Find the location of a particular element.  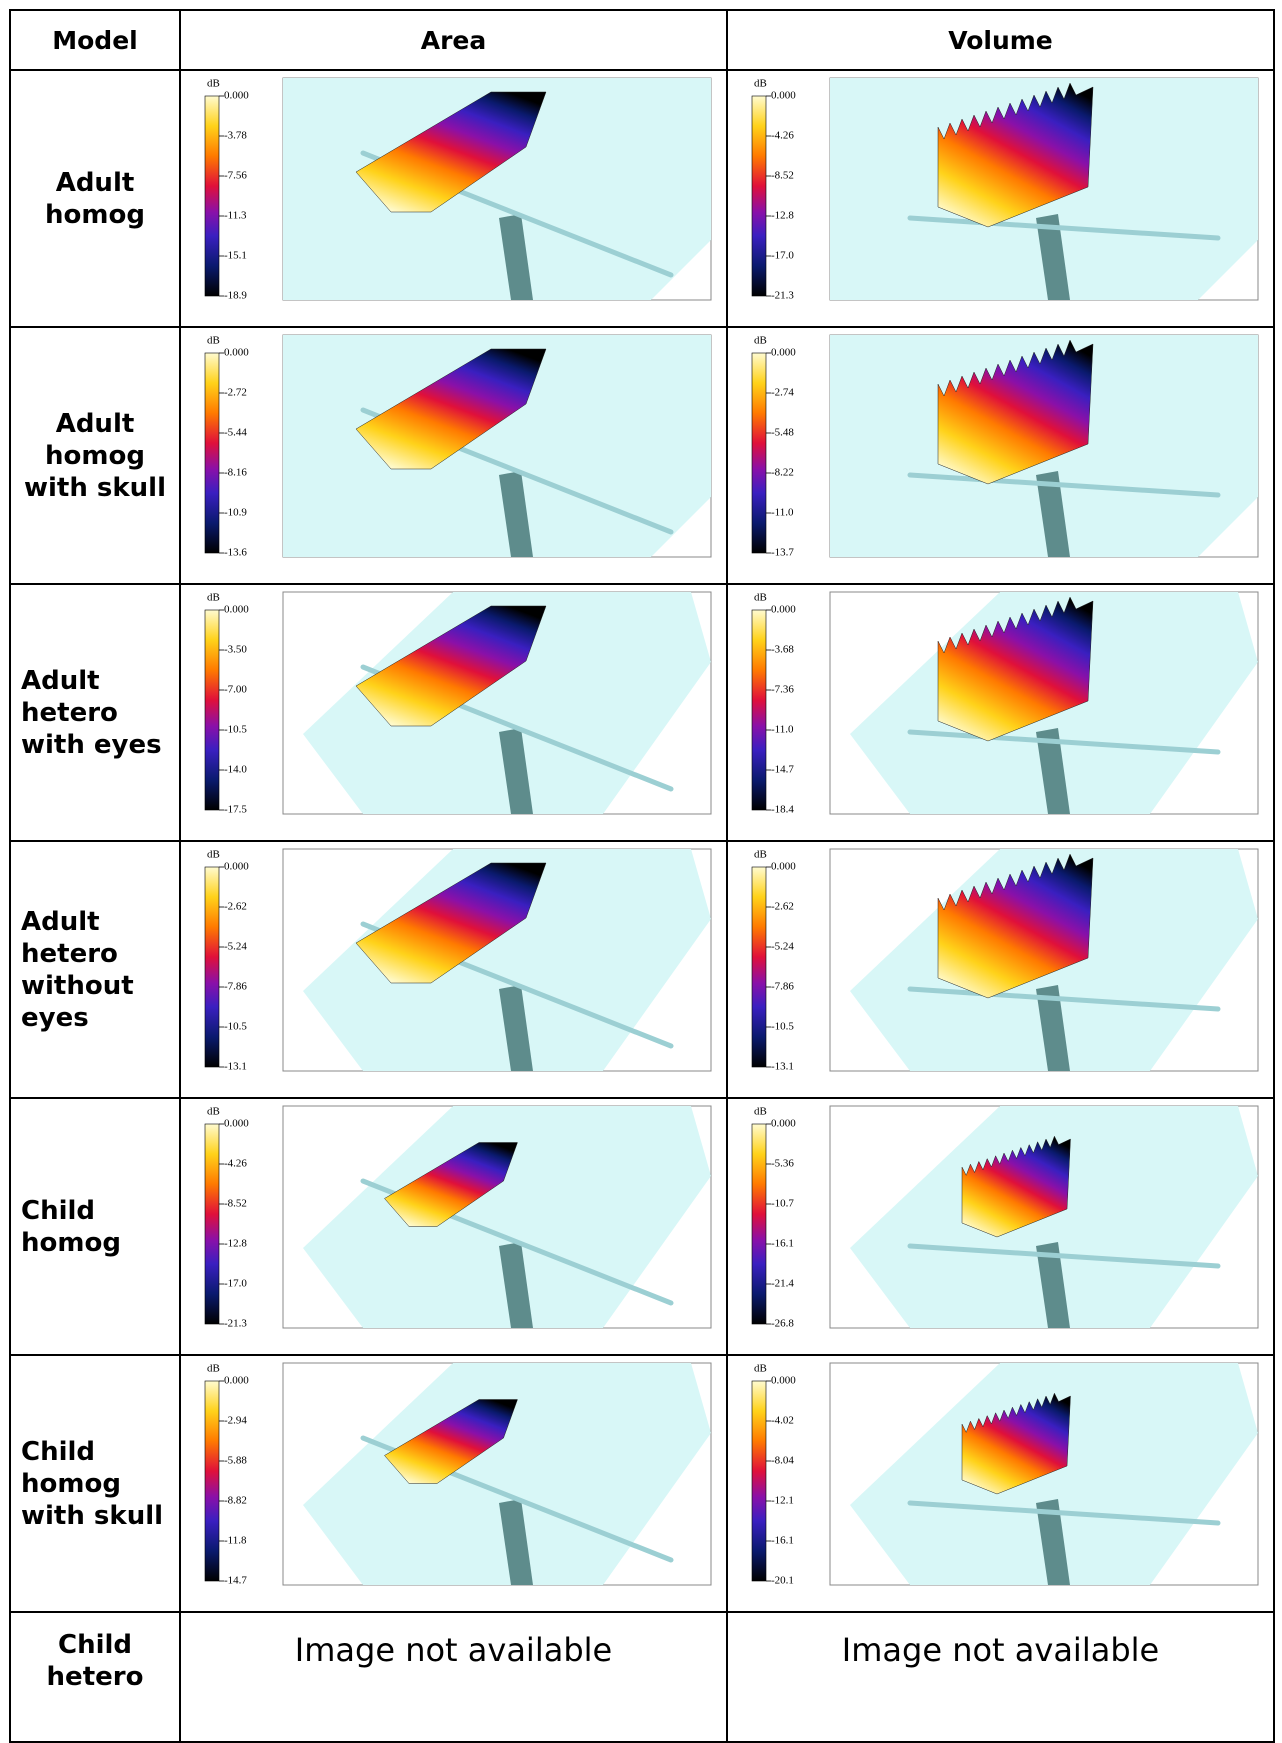

header-cell: Volume is located at coordinates (1000, 40).